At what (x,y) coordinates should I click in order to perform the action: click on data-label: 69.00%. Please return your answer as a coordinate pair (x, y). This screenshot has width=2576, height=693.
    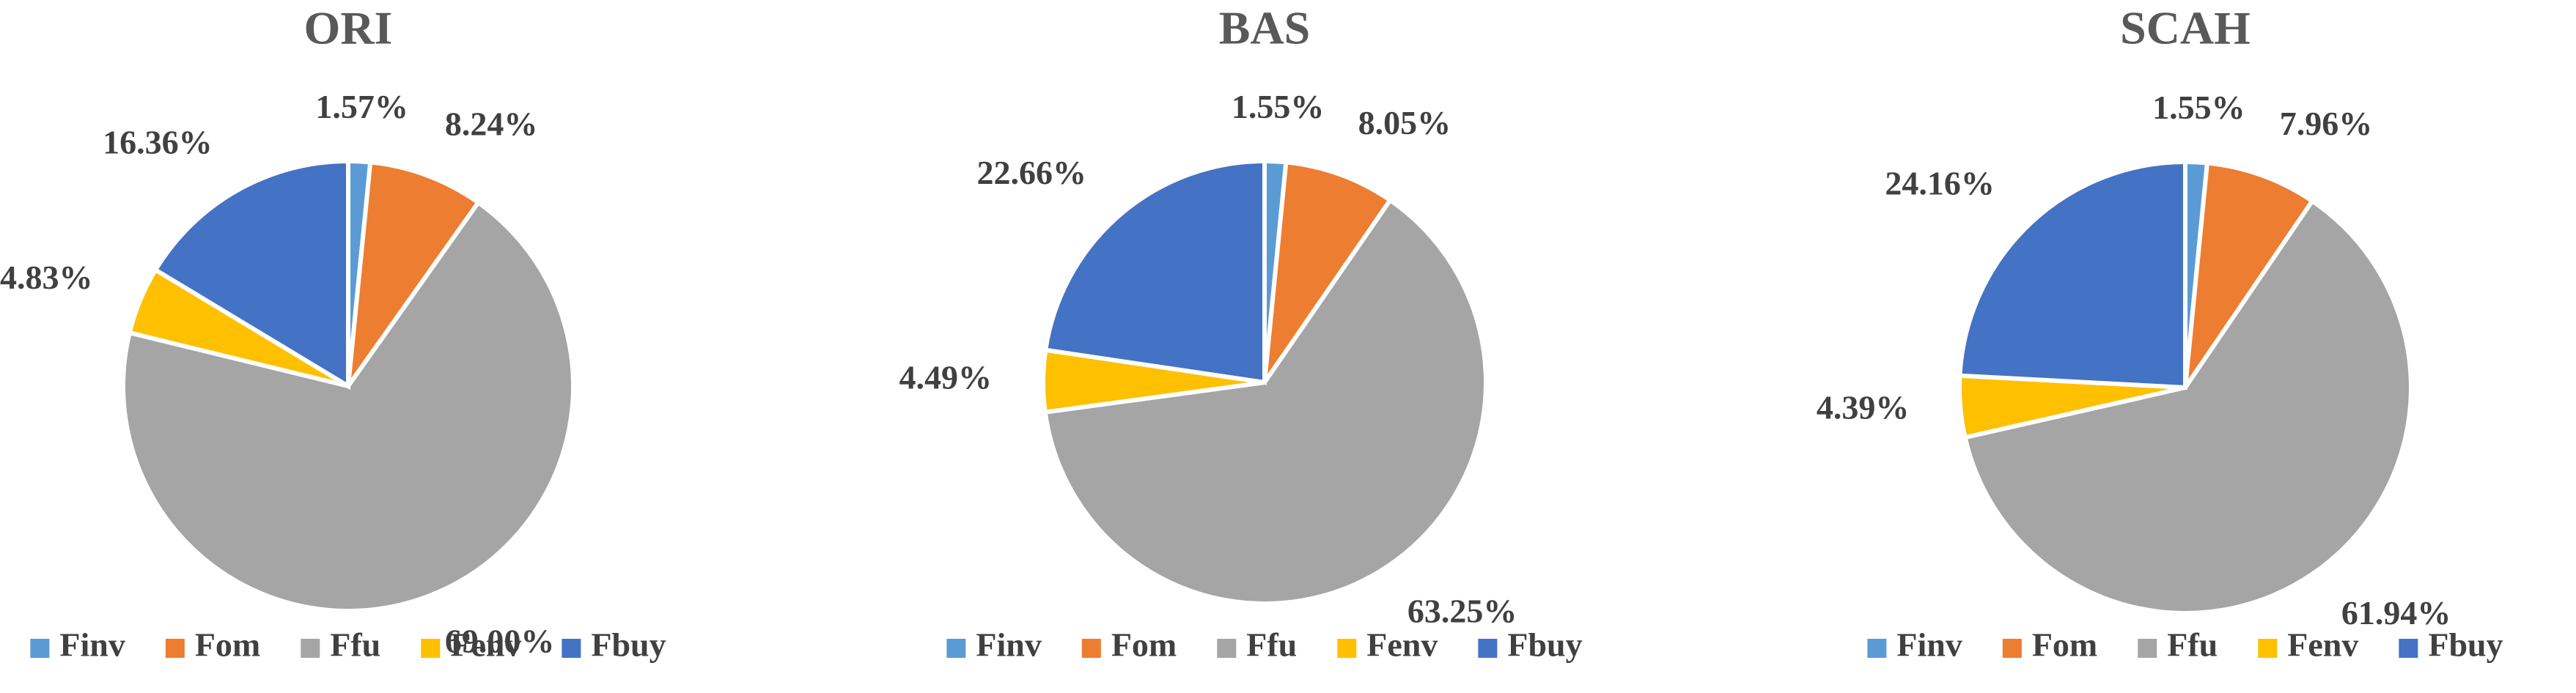
    Looking at the image, I should click on (500, 641).